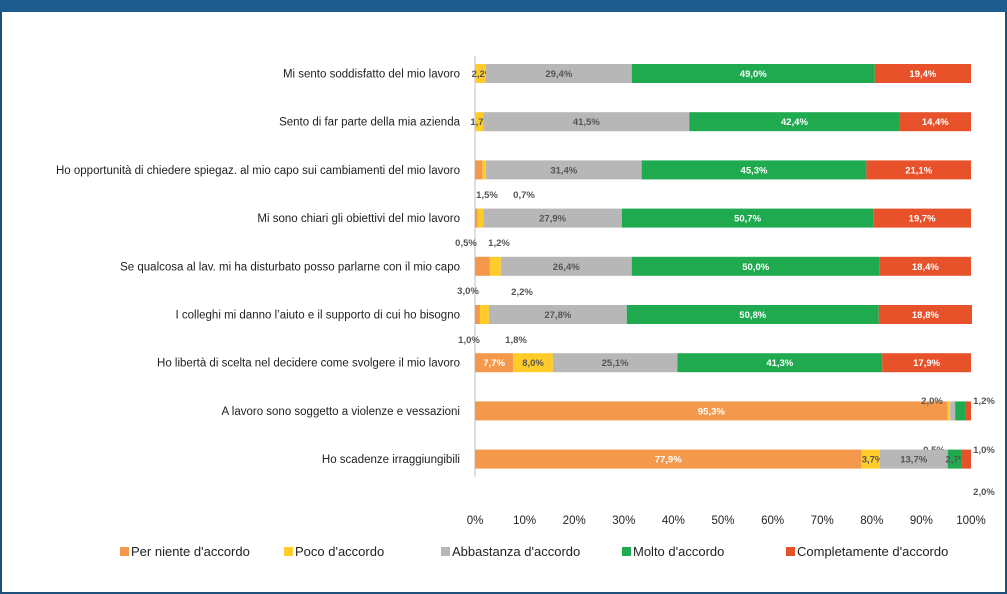 This screenshot has height=594, width=1007. What do you see at coordinates (468, 291) in the screenshot?
I see `data-label: 3,0%` at bounding box center [468, 291].